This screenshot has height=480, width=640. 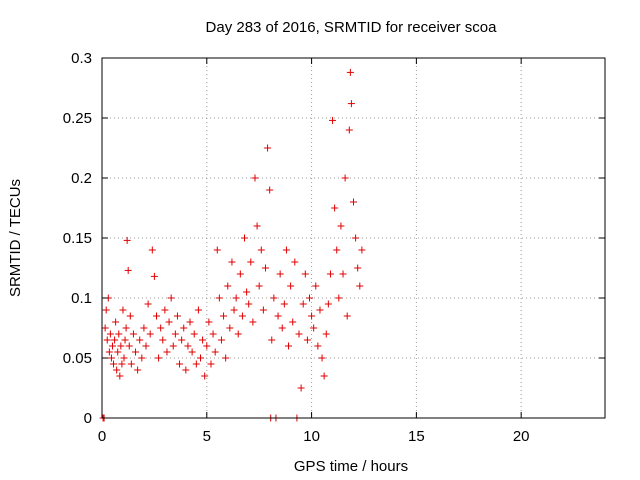 I want to click on x-tick-label: 5, so click(x=207, y=436).